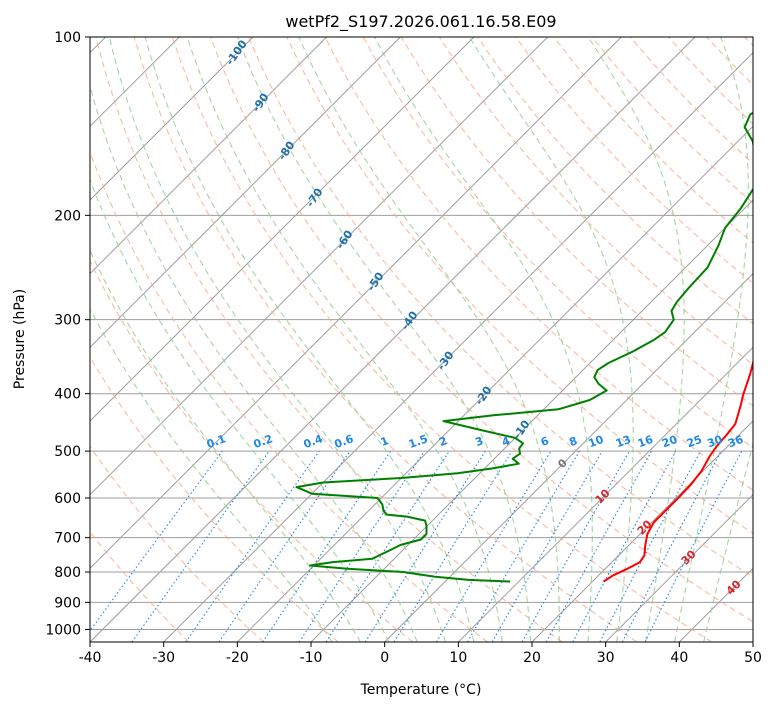 The height and width of the screenshot is (708, 775). What do you see at coordinates (458, 658) in the screenshot?
I see `x-tick-label: 10` at bounding box center [458, 658].